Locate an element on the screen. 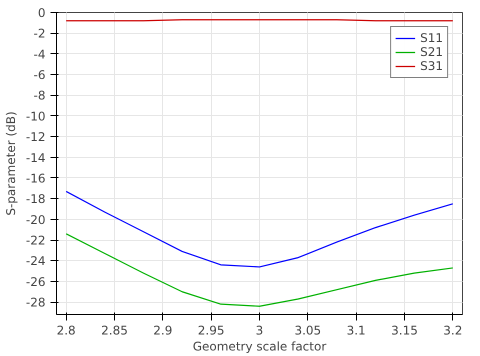 This screenshot has width=480, height=356. x-tick-label: 3.1 is located at coordinates (356, 331).